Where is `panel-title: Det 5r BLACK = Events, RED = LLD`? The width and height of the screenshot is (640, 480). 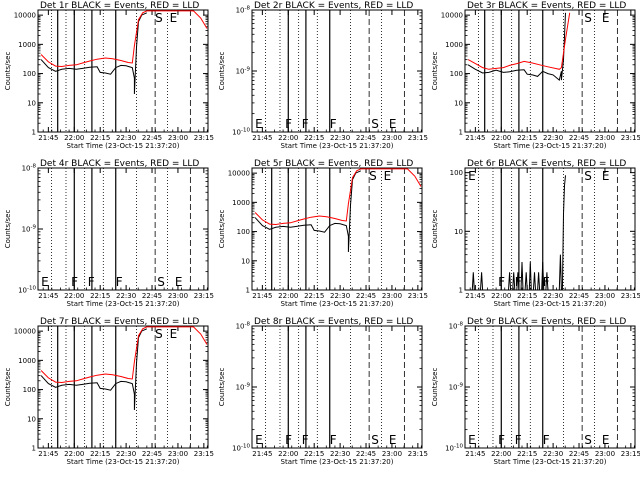 panel-title: Det 5r BLACK = Events, RED = LLD is located at coordinates (333, 164).